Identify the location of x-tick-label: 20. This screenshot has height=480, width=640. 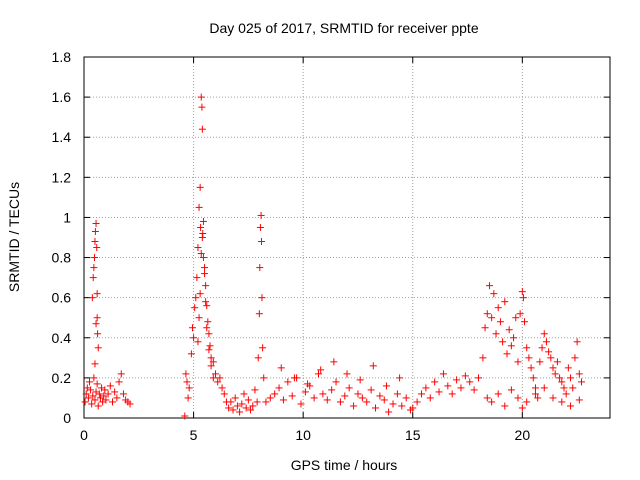
(523, 435).